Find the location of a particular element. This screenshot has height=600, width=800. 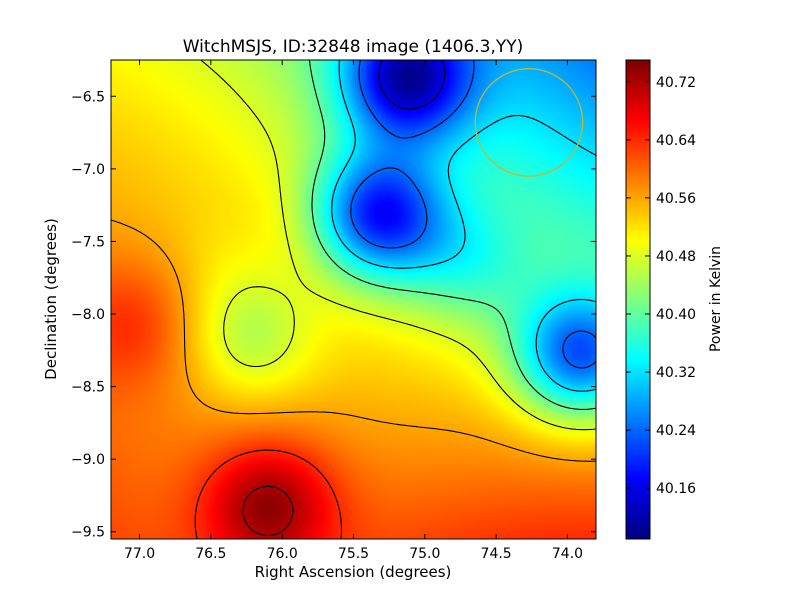

colorbar-tick-label: 40.56 is located at coordinates (676, 199).